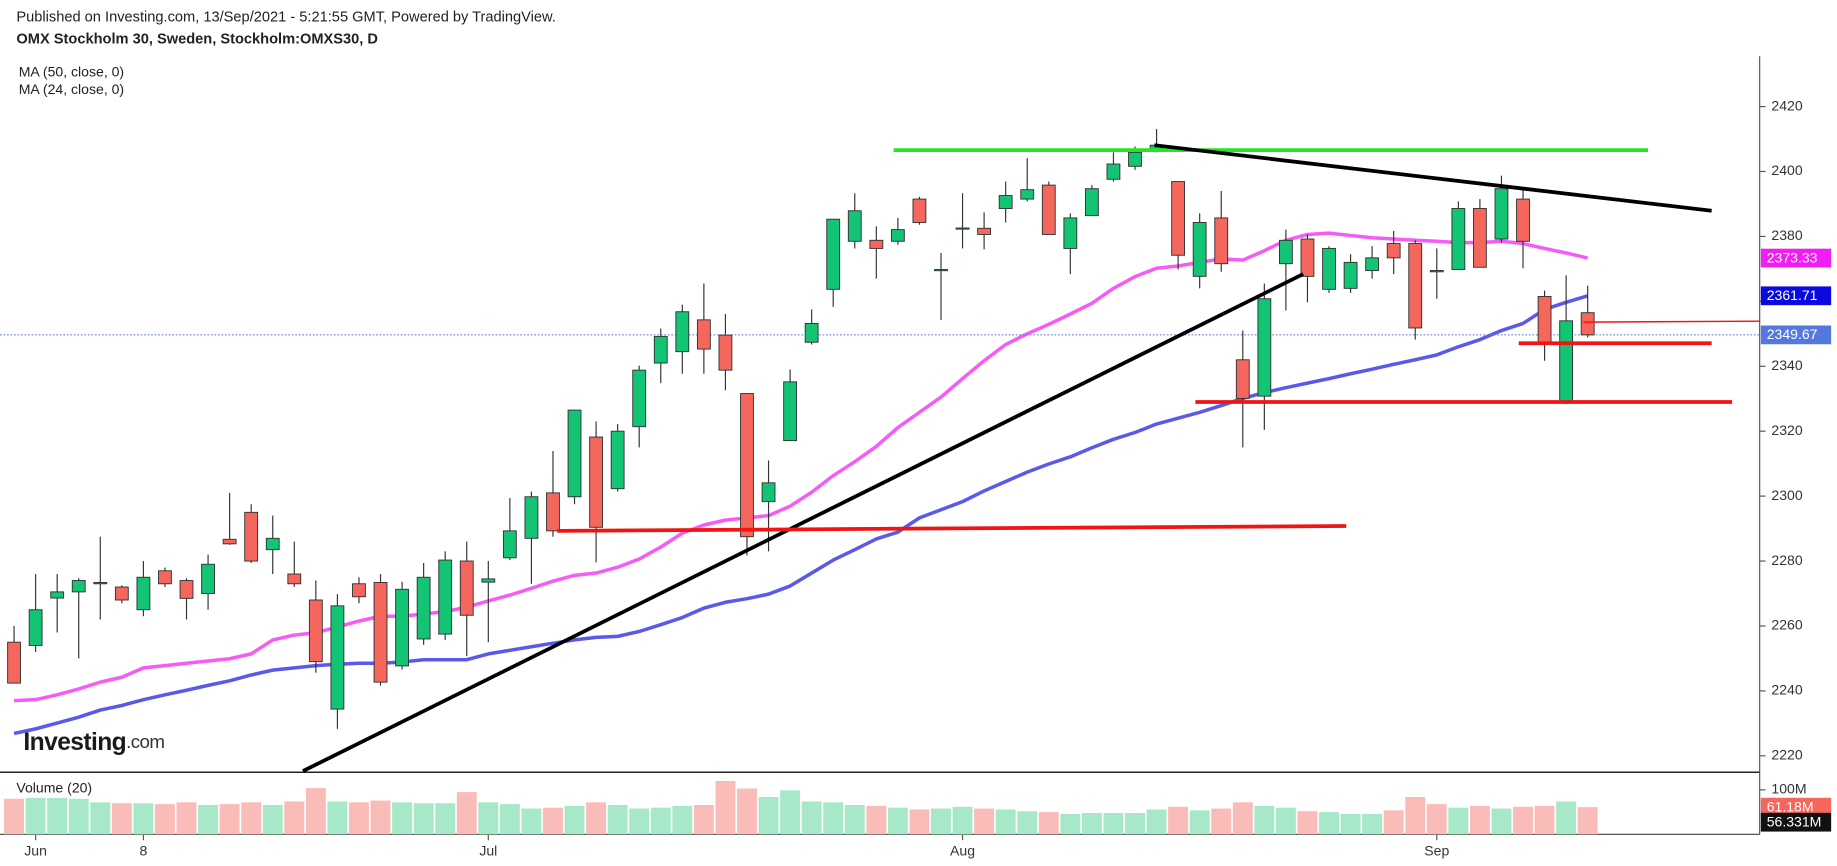  Describe the element at coordinates (143, 851) in the screenshot. I see `x-tick-label: 8` at that location.